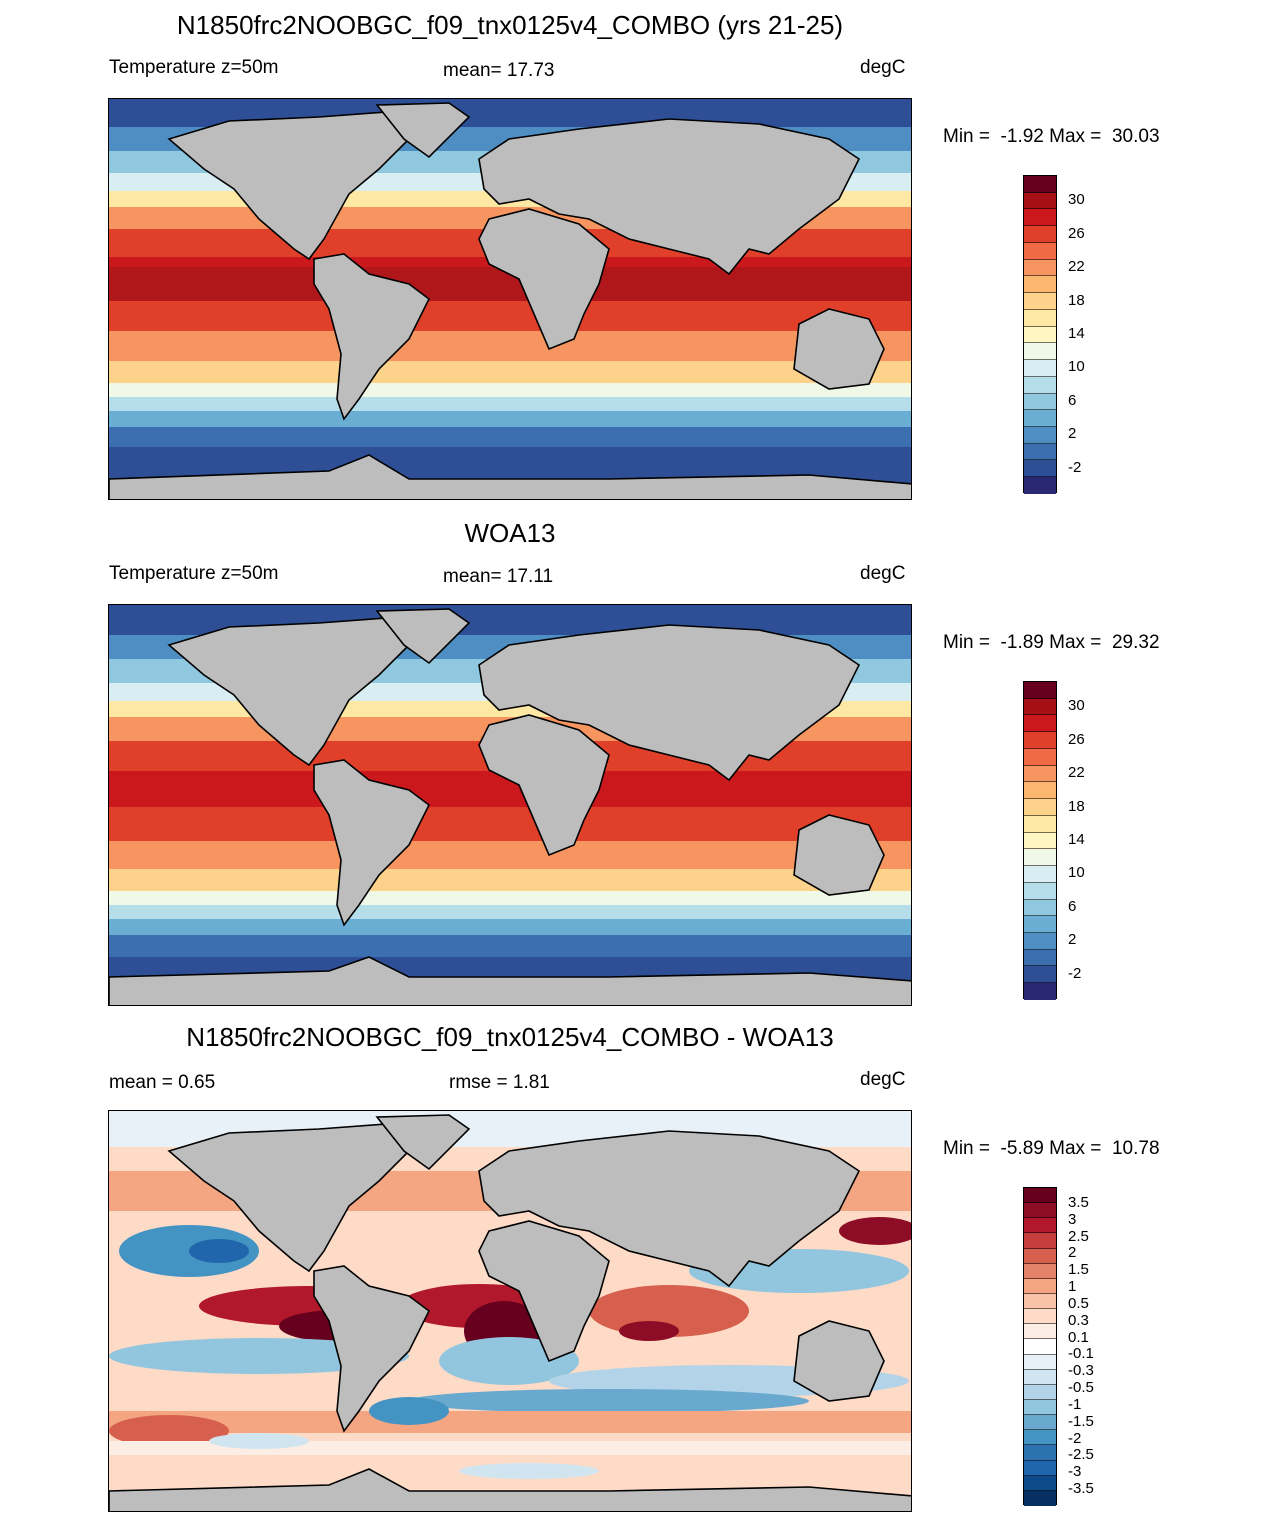 This screenshot has height=1519, width=1285. Describe the element at coordinates (1051, 1148) in the screenshot. I see `minmax-label: Min = -5.89 Max = 10.78` at that location.